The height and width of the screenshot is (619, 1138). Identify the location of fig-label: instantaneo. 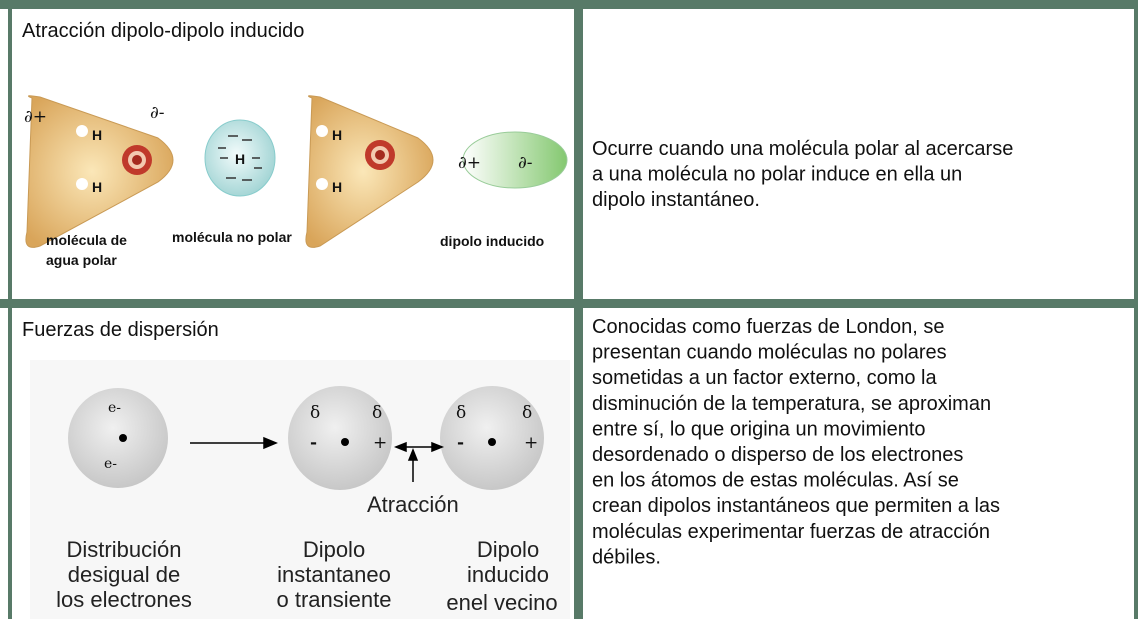
(334, 574).